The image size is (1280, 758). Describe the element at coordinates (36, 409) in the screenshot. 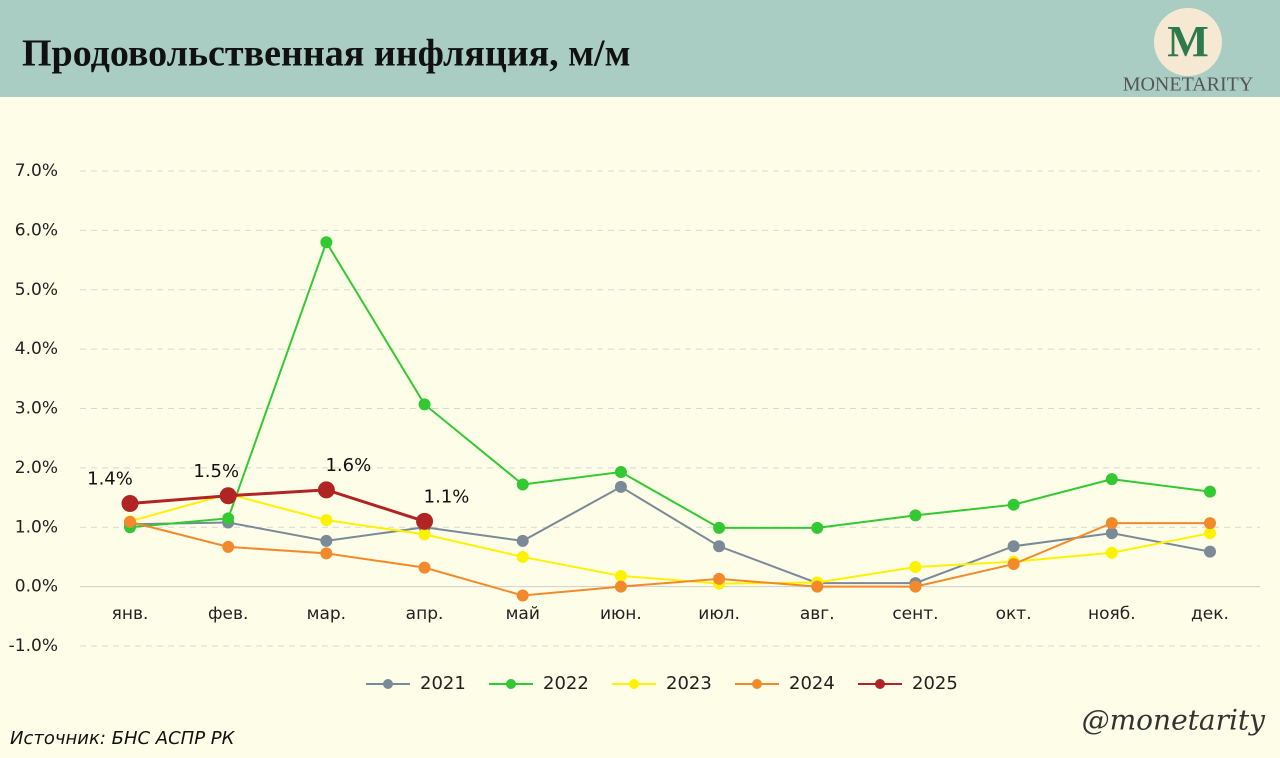

I see `y-tick-label: 3.0%` at that location.